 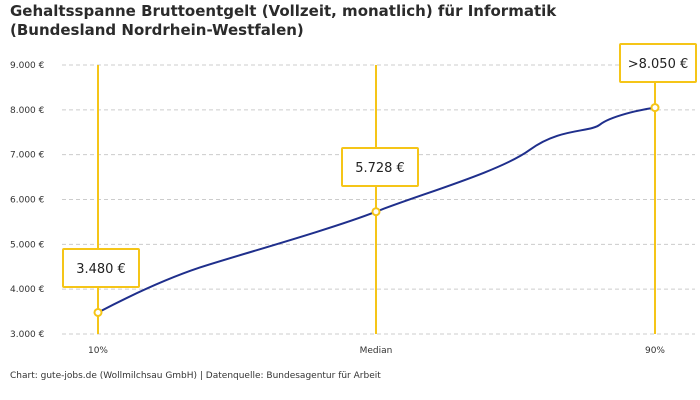 What do you see at coordinates (27, 156) in the screenshot?
I see `y-tick-label: 7.000 €` at bounding box center [27, 156].